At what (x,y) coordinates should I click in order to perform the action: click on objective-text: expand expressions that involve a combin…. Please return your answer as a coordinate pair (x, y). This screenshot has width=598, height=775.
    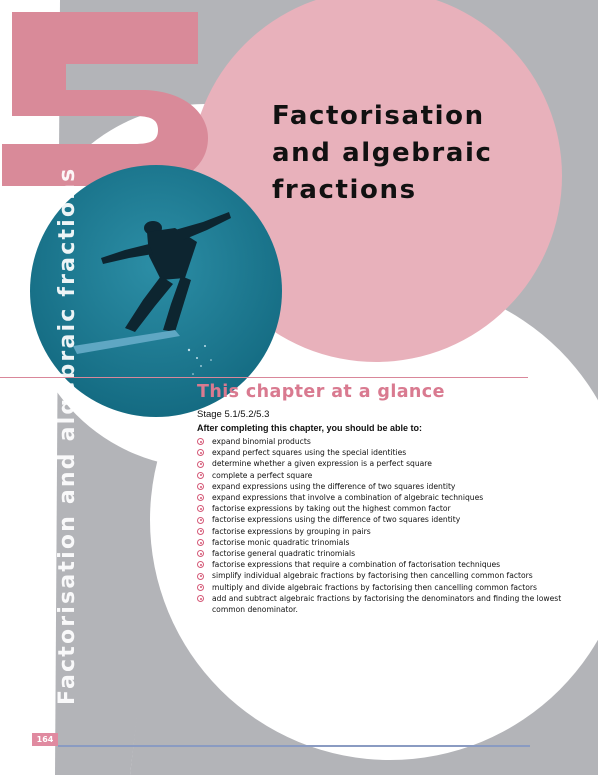
    Looking at the image, I should click on (348, 498).